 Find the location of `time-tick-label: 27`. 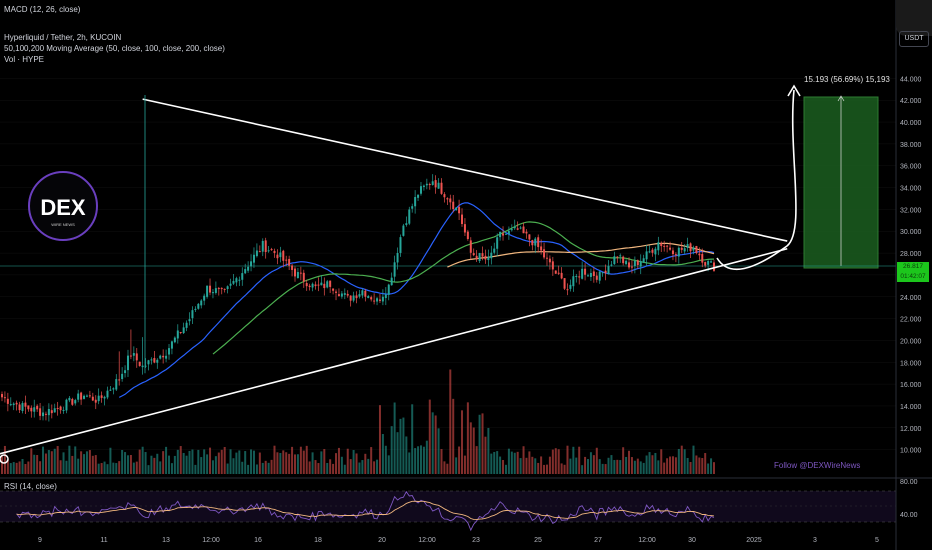

time-tick-label: 27 is located at coordinates (598, 540).